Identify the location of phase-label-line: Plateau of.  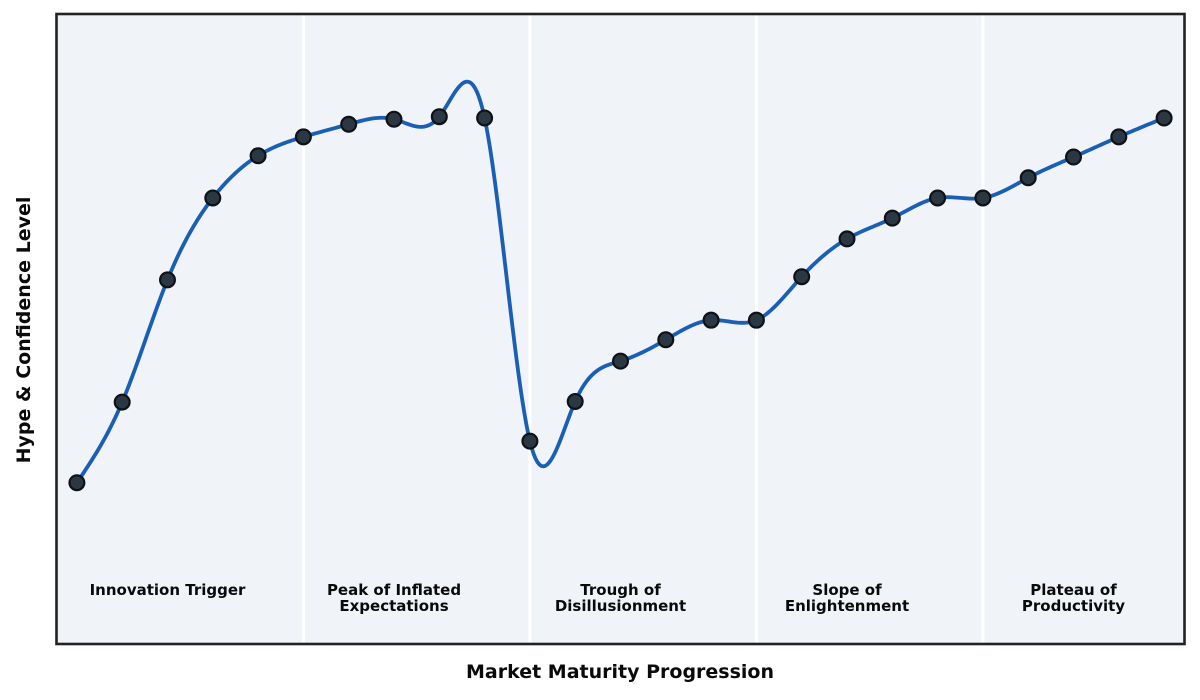
(1073, 590).